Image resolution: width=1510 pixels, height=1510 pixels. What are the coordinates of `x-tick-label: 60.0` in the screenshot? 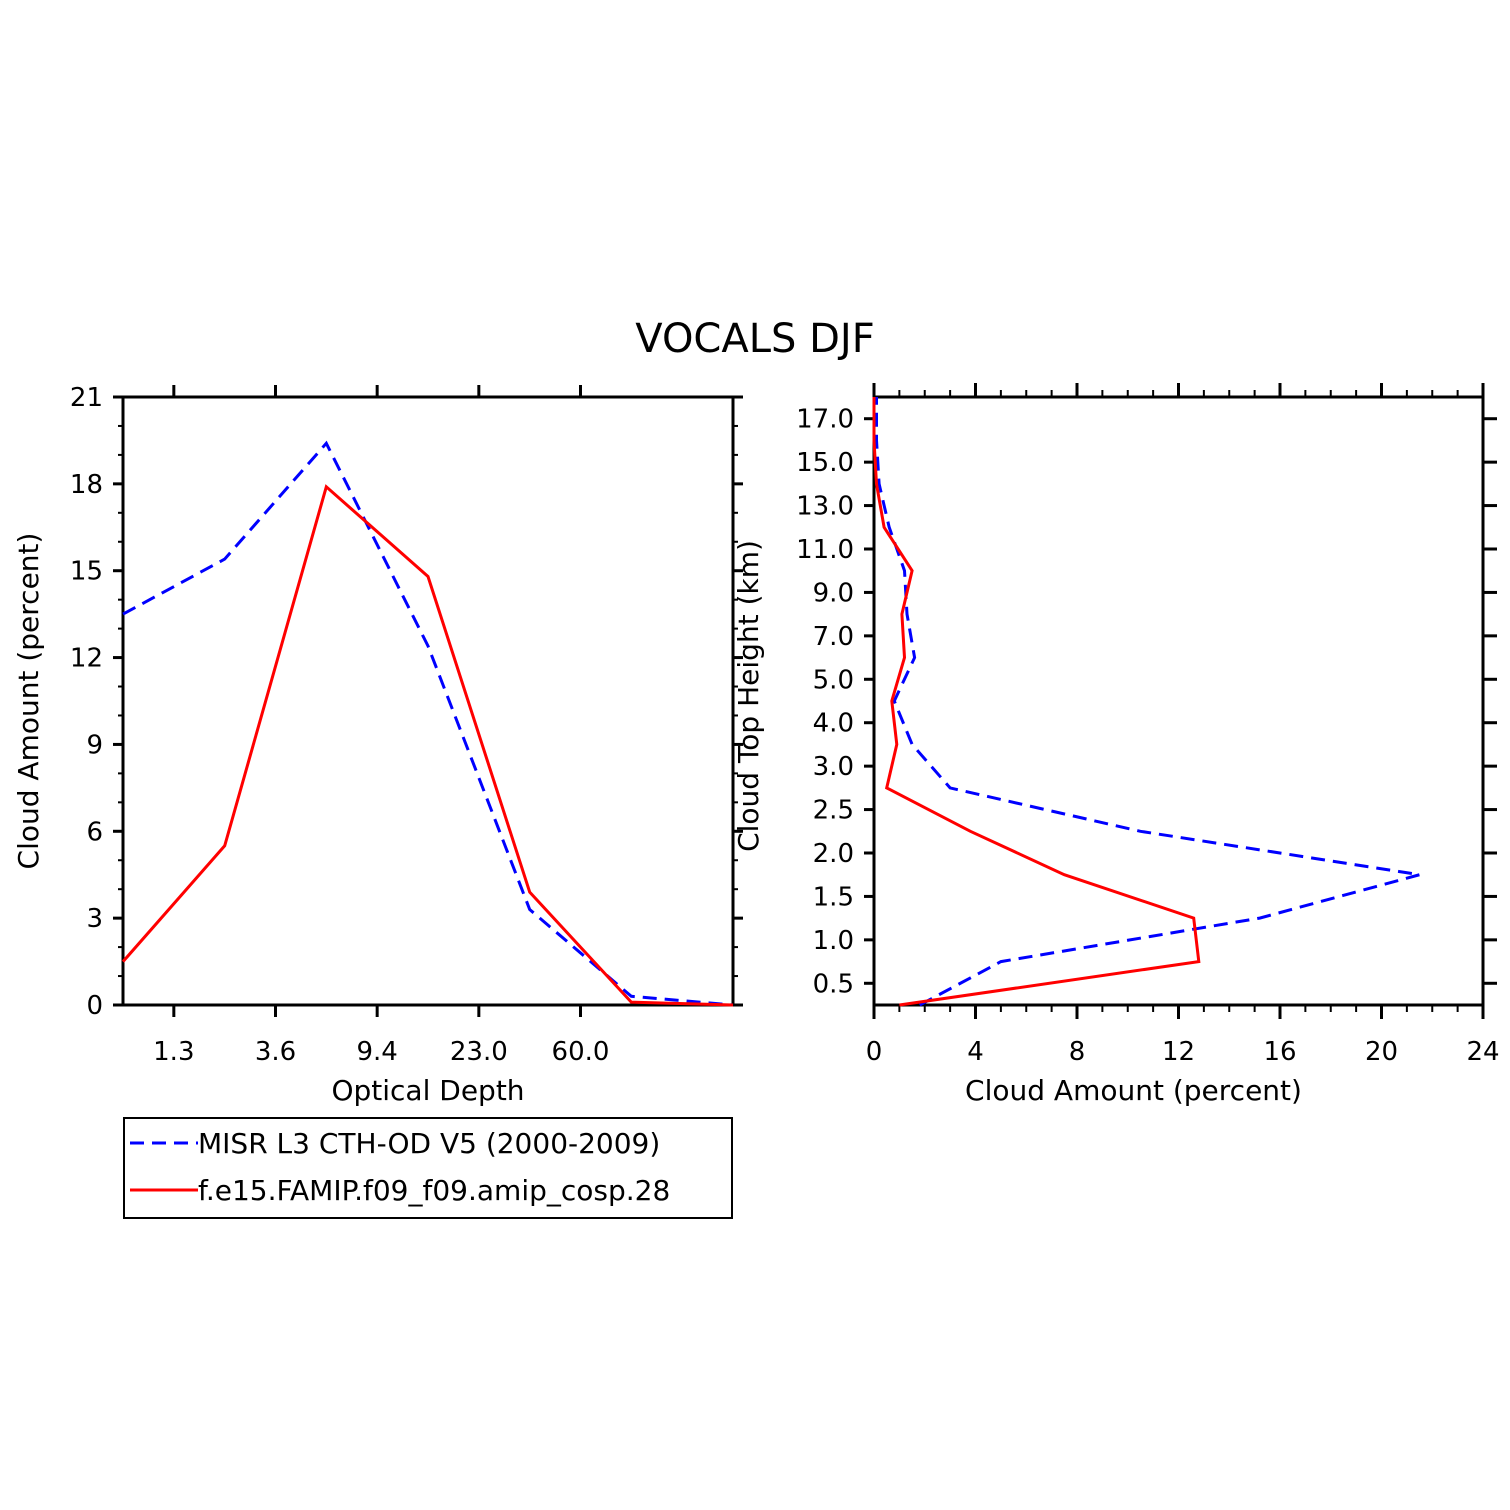 It's located at (581, 1052).